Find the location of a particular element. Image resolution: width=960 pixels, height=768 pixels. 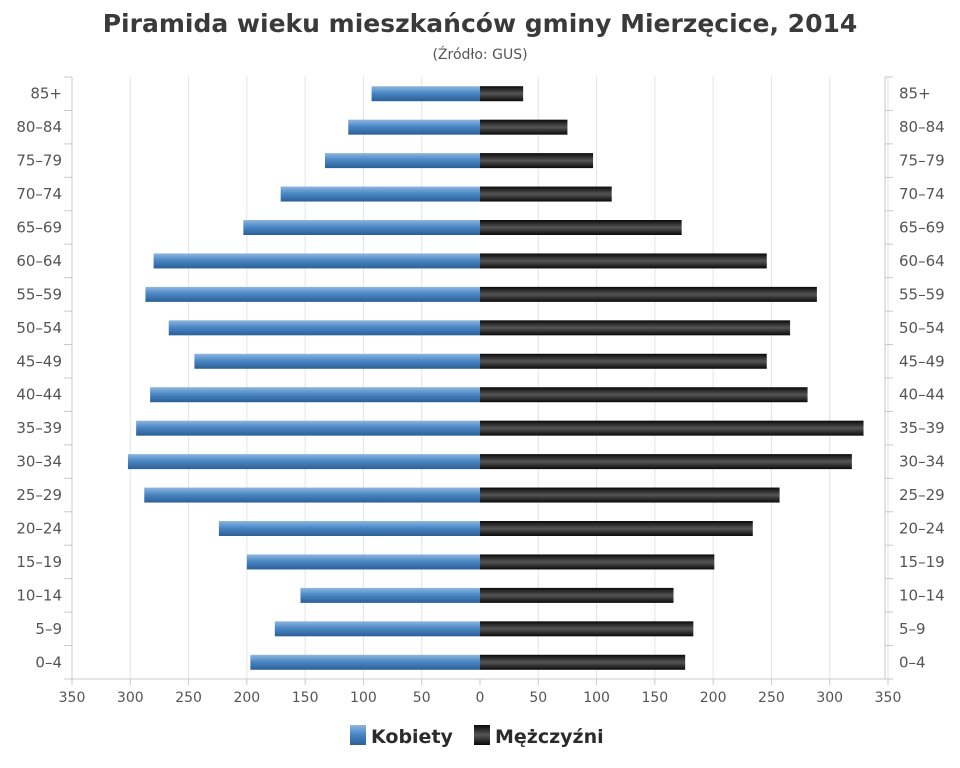

category-label-left: 50–54 is located at coordinates (39, 328).